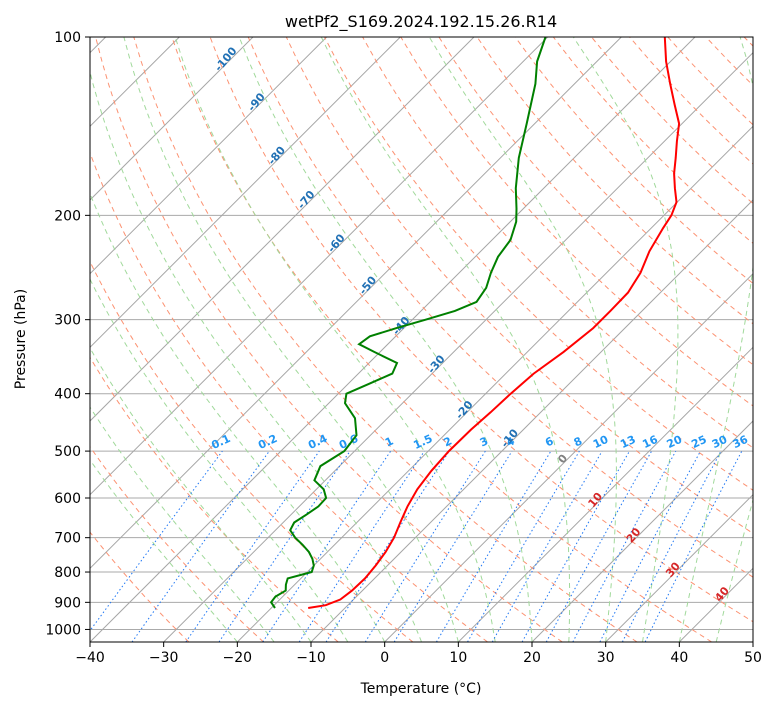  What do you see at coordinates (67, 321) in the screenshot?
I see `y-tick-label: 300` at bounding box center [67, 321].